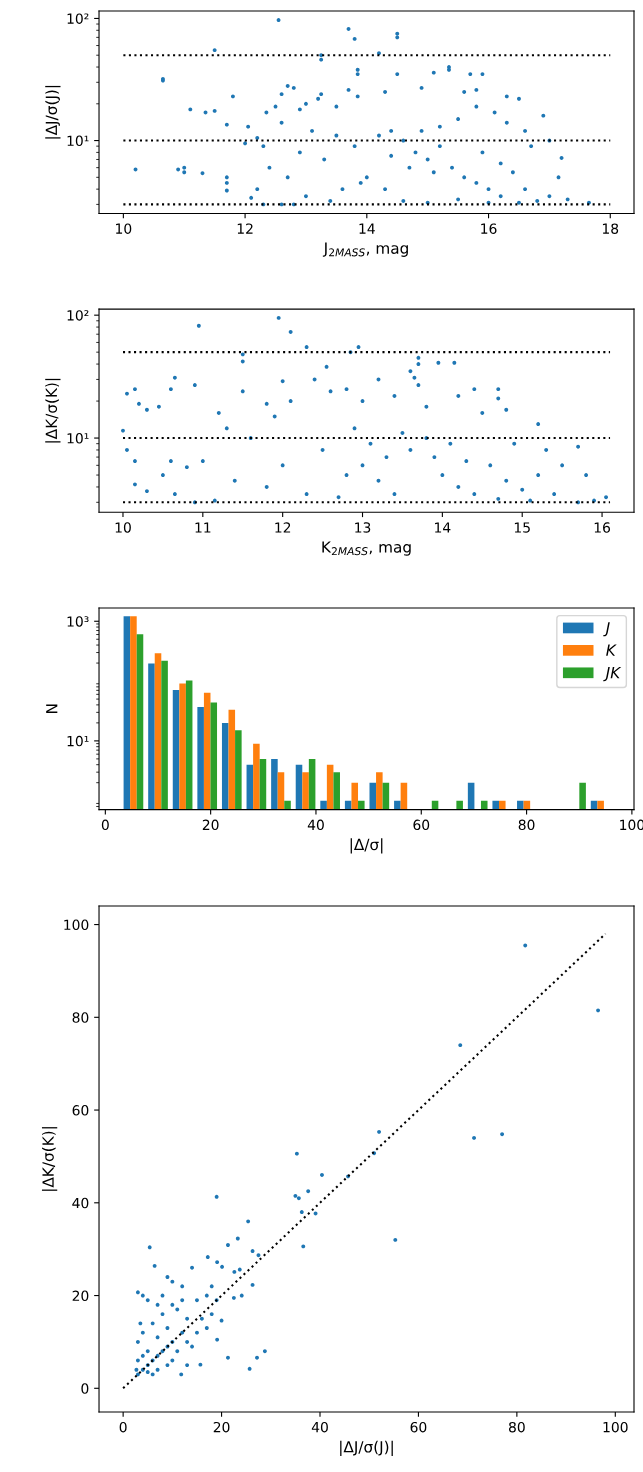  What do you see at coordinates (366, 548) in the screenshot?
I see `x-axis-title: K$_{2MASS}$, mag` at bounding box center [366, 548].